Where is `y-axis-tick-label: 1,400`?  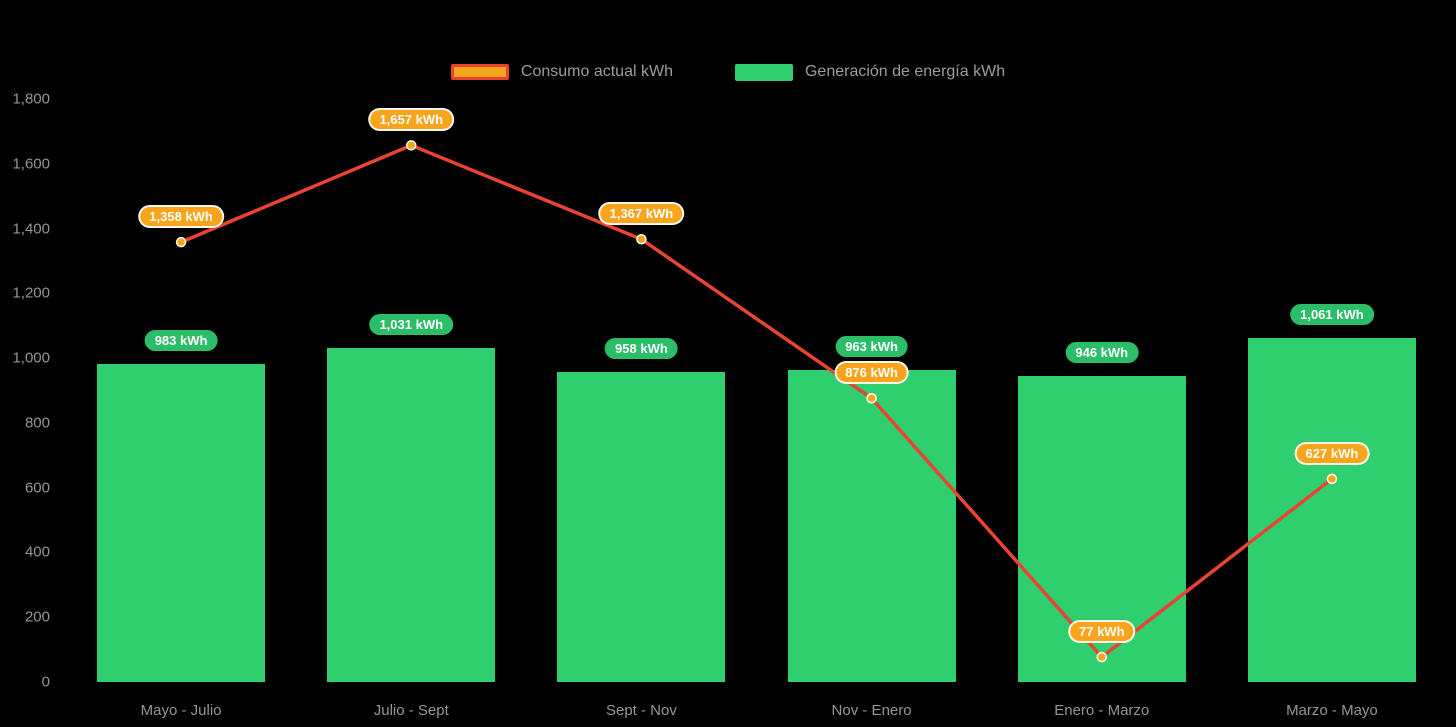
y-axis-tick-label: 1,400 is located at coordinates (31, 229).